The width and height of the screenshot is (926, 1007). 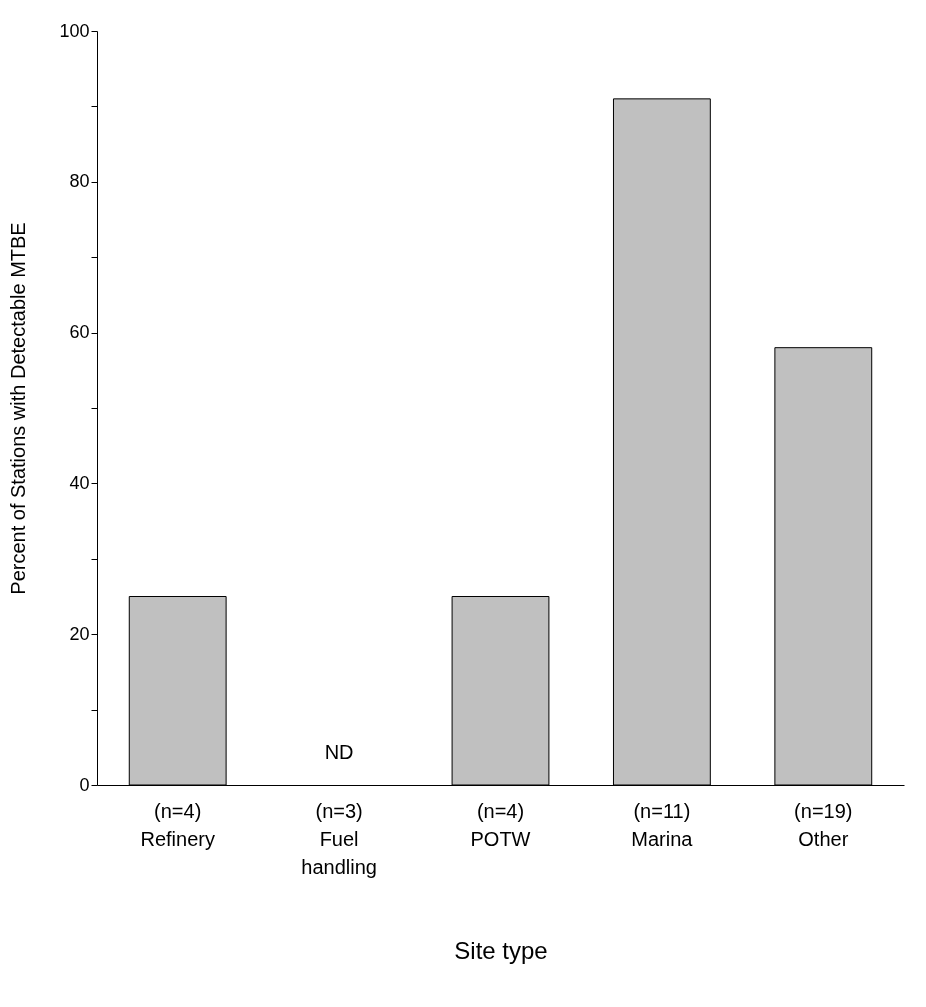 What do you see at coordinates (823, 824) in the screenshot?
I see `x-tick-label: (n=19) Other` at bounding box center [823, 824].